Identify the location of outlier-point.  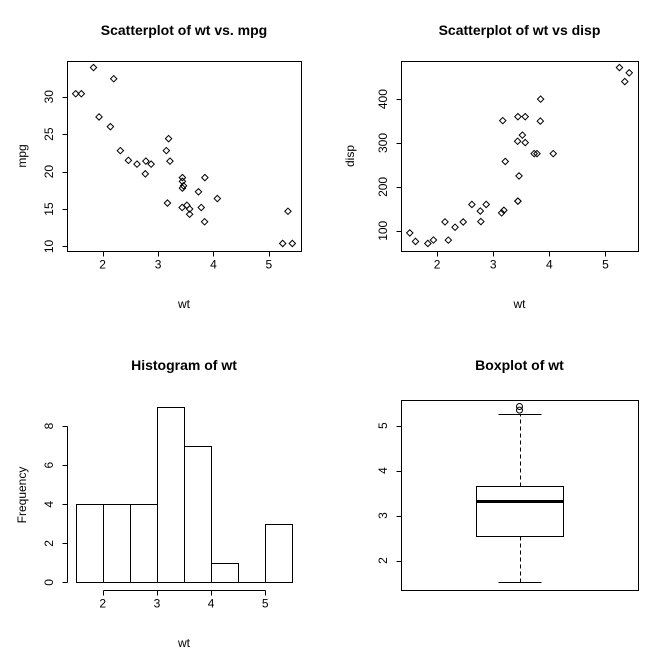
(519, 410).